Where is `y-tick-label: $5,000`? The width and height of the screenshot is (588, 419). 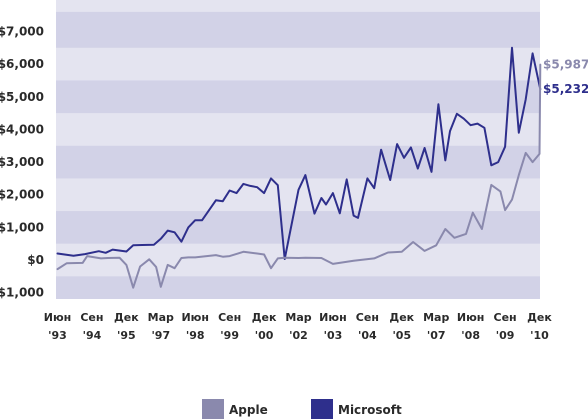
y-tick-label: $5,000 is located at coordinates (22, 97).